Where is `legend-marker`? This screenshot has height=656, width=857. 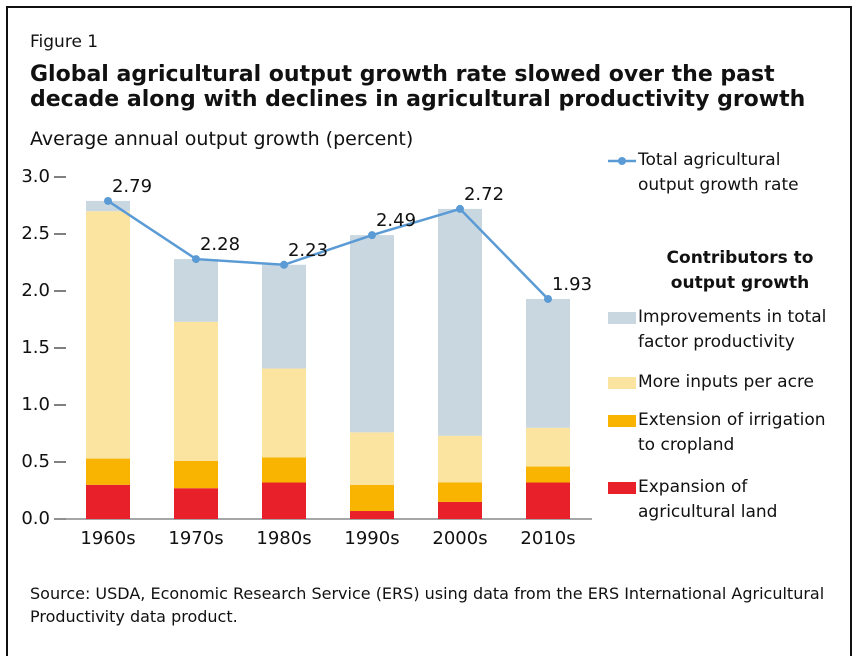
legend-marker is located at coordinates (622, 161).